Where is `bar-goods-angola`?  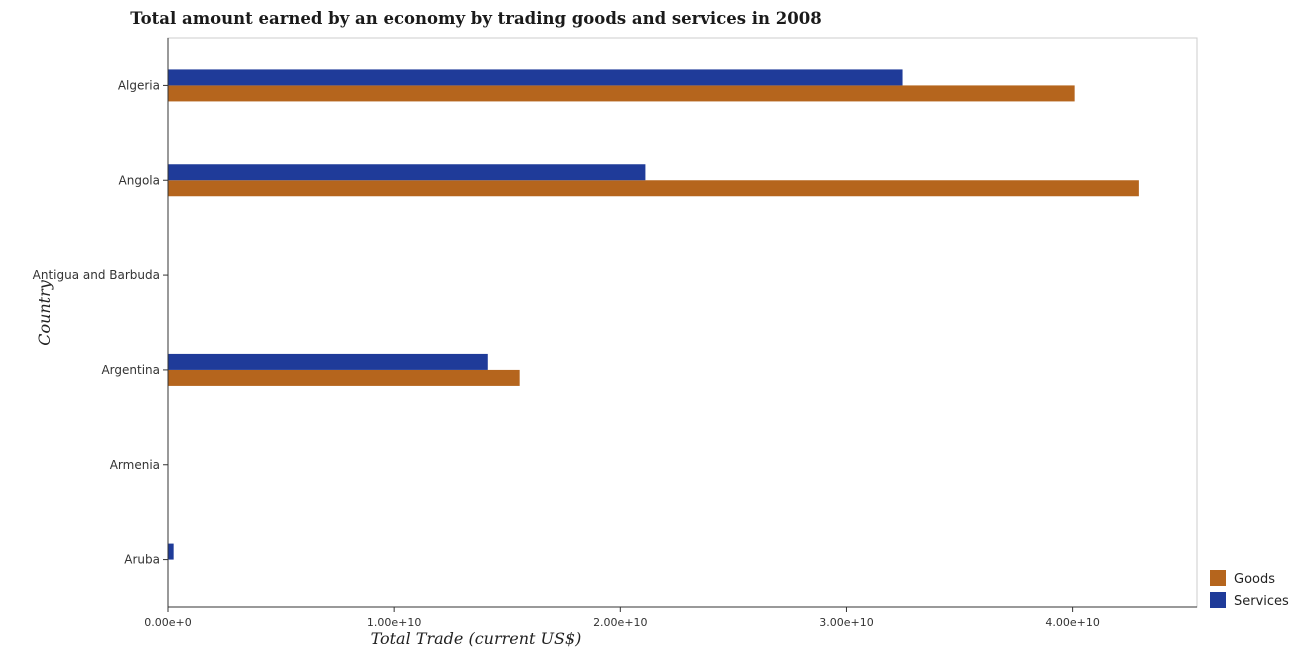 bar-goods-angola is located at coordinates (653, 188).